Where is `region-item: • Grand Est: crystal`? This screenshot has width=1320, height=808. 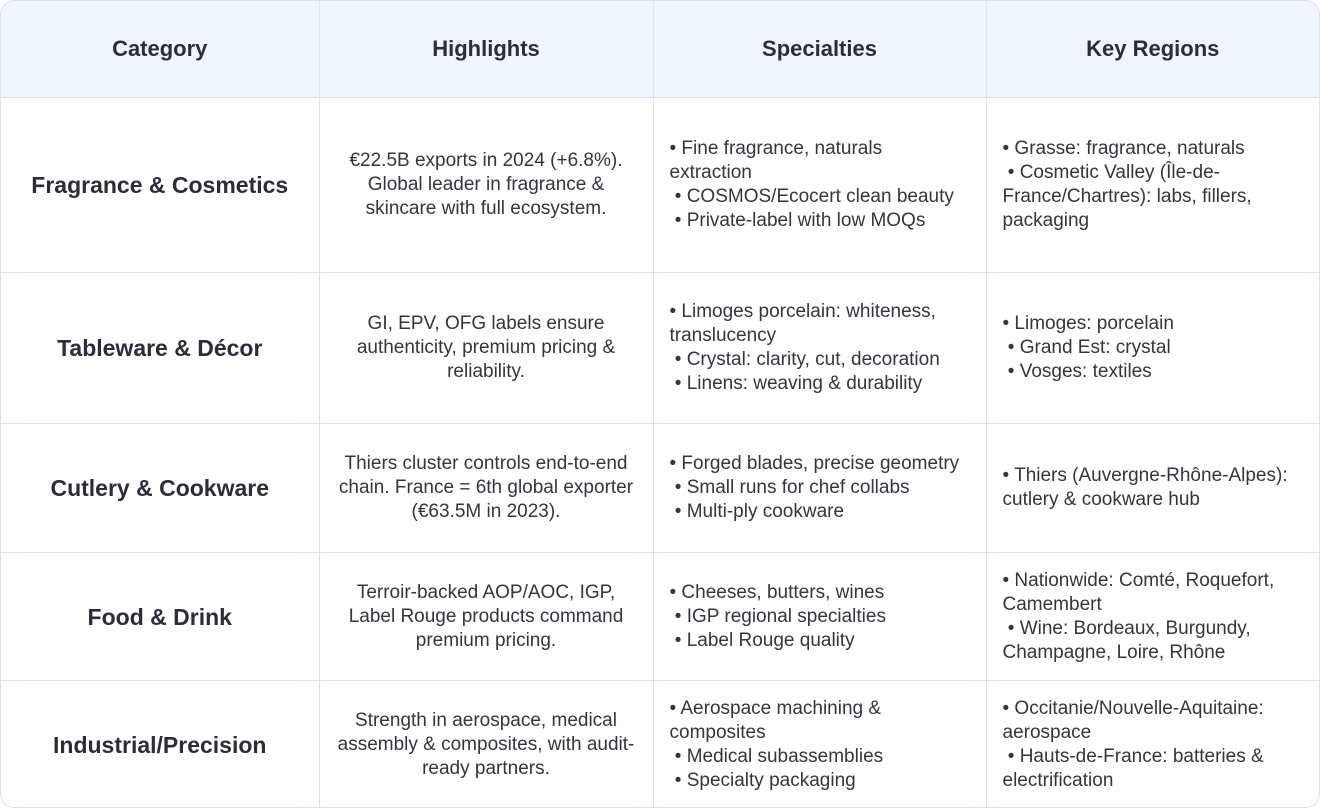
region-item: • Grand Est: crystal is located at coordinates (1086, 347).